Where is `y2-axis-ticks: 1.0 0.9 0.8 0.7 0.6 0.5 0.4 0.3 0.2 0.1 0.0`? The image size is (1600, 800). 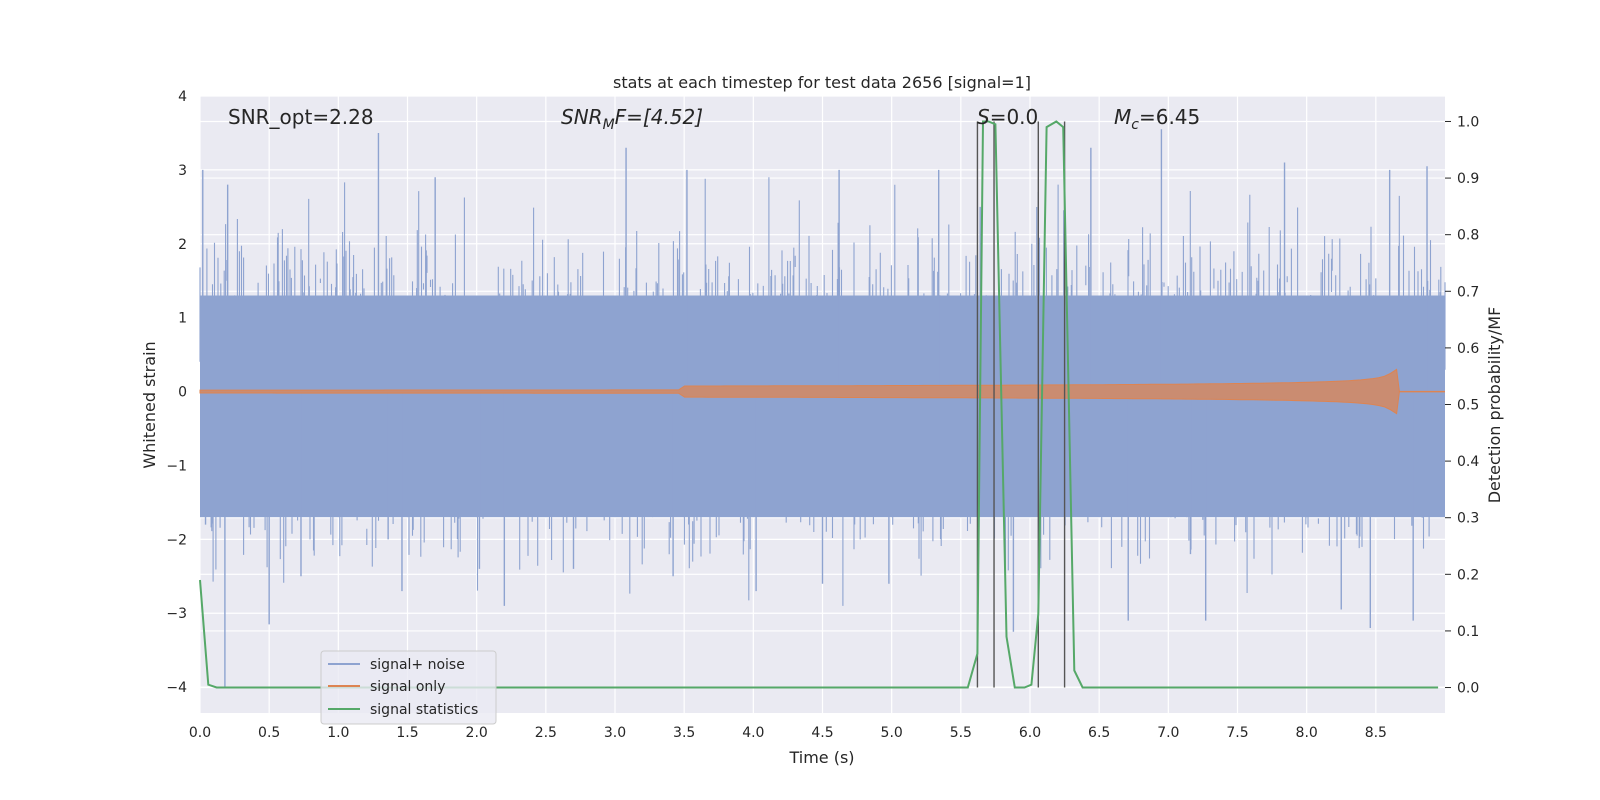 y2-axis-ticks: 1.0 0.9 0.8 0.7 0.6 0.5 0.4 0.3 0.2 0.1 0.0 is located at coordinates (1462, 405).